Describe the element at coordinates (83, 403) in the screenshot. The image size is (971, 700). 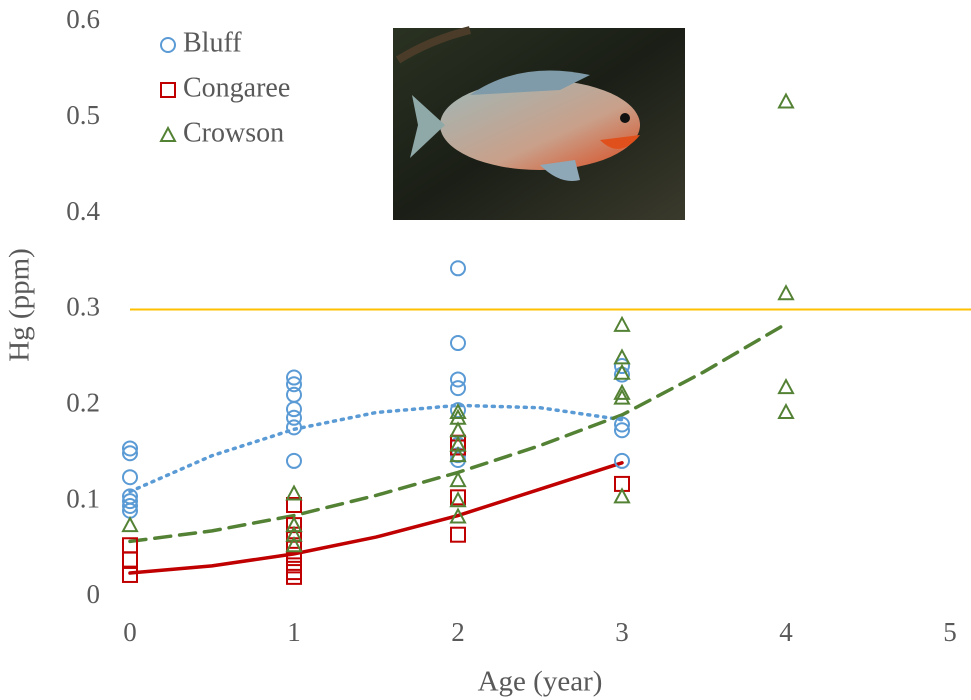
I see `y-tick-label: 0.2` at that location.